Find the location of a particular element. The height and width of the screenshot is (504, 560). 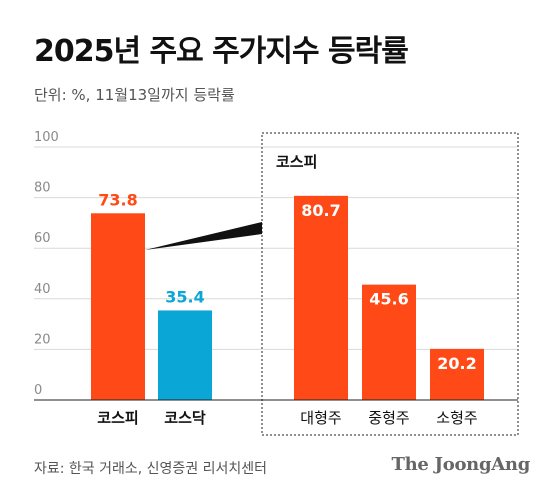

inset-category-label: 중형주 is located at coordinates (388, 418).